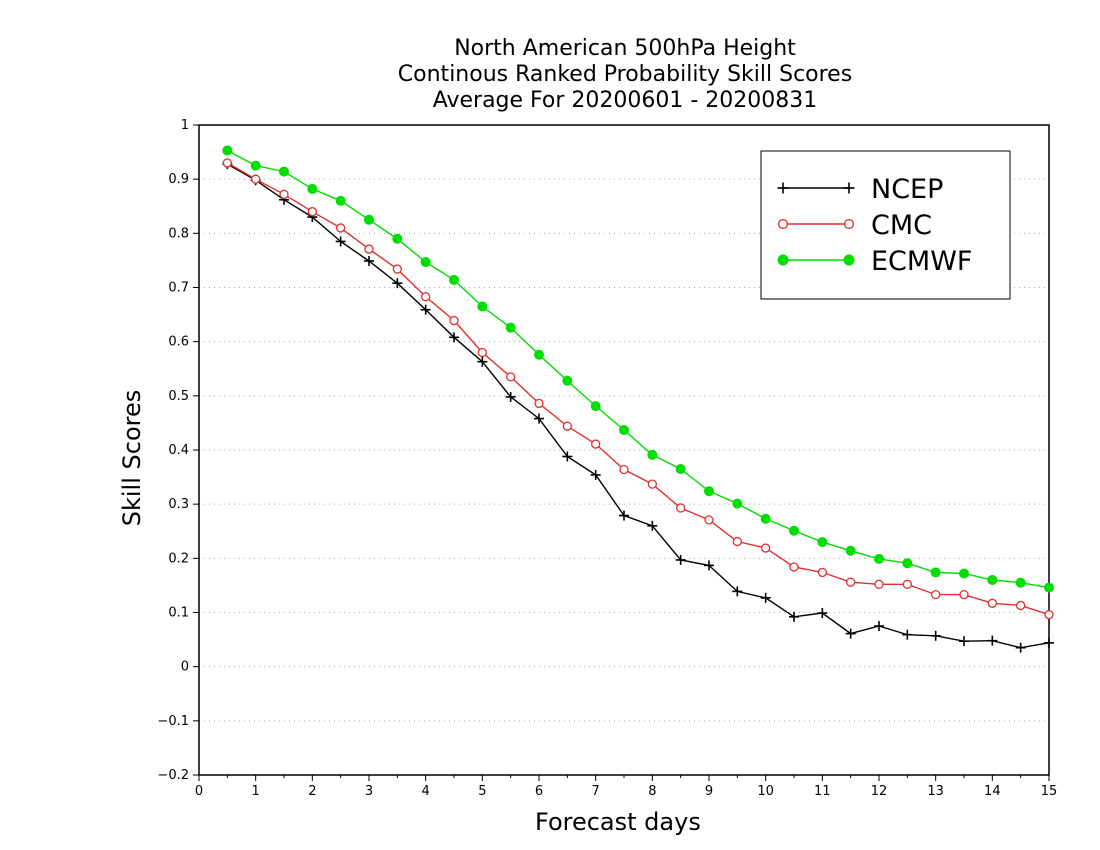 The width and height of the screenshot is (1100, 850). What do you see at coordinates (369, 791) in the screenshot?
I see `x-tick-label: 3` at bounding box center [369, 791].